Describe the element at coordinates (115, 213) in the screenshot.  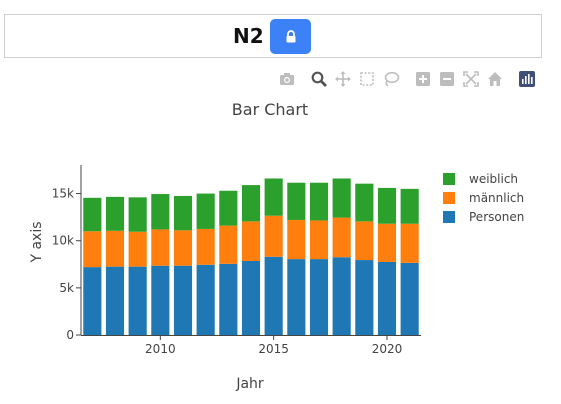
I see `bar-weiblich-2008` at that location.